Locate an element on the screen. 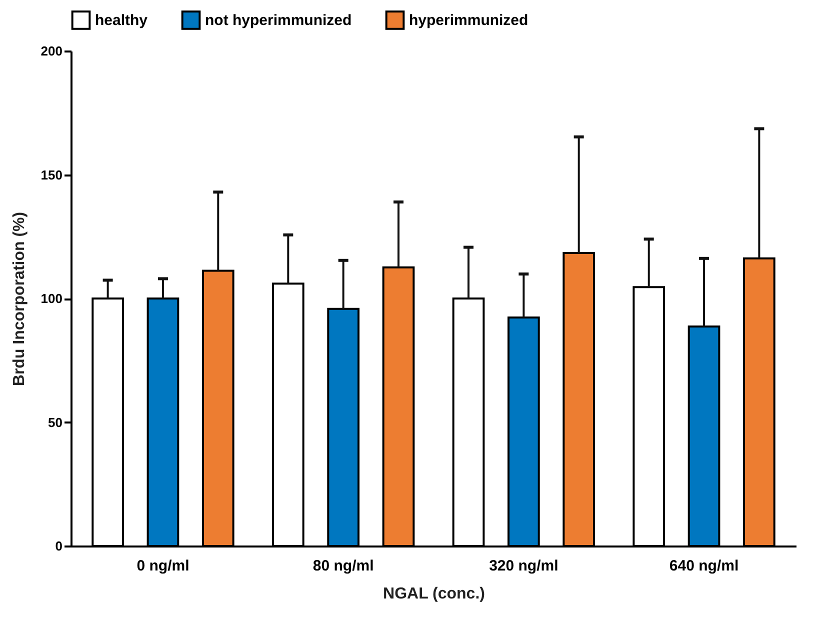  y-tick-label: 150 is located at coordinates (51, 174).